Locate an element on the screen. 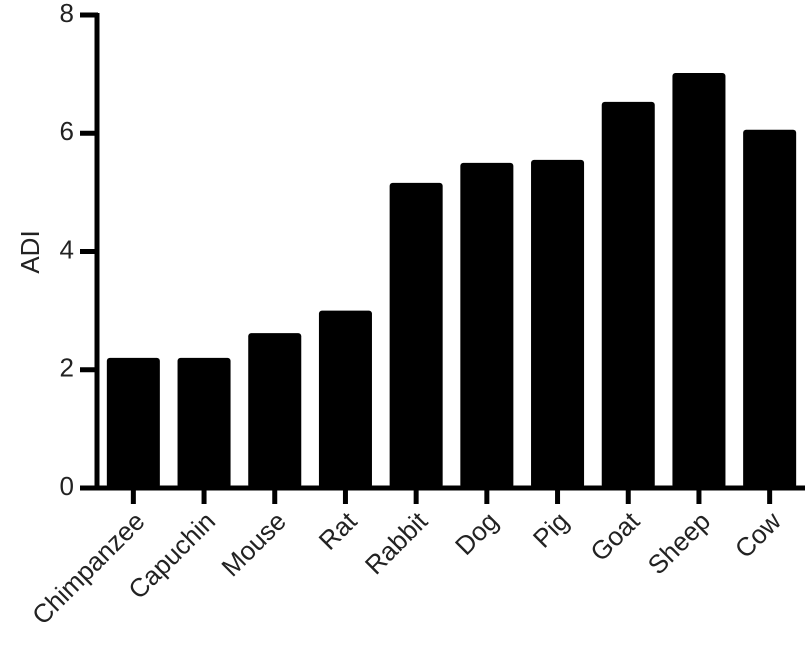 This screenshot has height=653, width=810. x-tick-label: Rat is located at coordinates (338, 530).